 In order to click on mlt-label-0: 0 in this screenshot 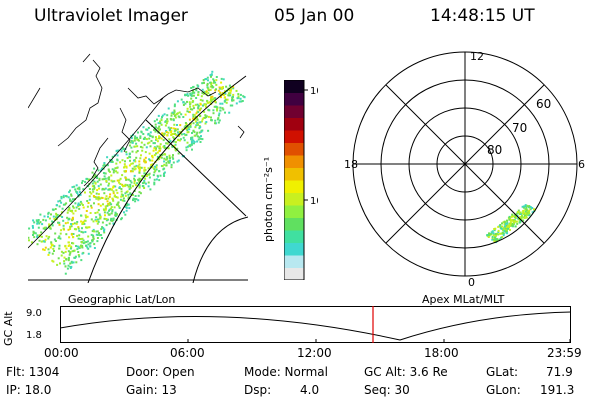, I will do `click(471, 282)`.